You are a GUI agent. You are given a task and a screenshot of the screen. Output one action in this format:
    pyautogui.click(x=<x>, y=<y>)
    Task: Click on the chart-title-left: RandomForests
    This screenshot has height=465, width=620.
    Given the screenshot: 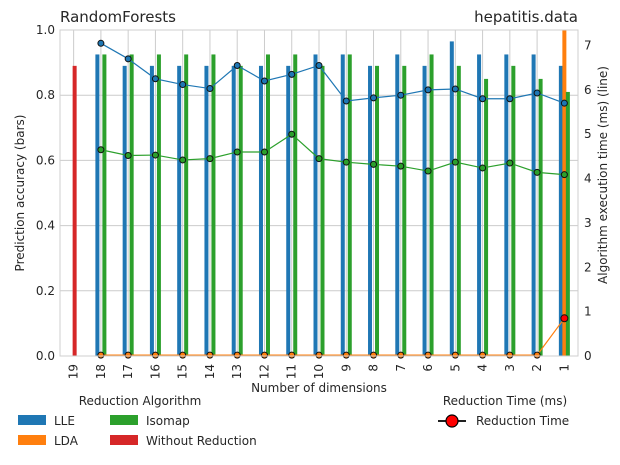 What is the action you would take?
    pyautogui.click(x=118, y=17)
    